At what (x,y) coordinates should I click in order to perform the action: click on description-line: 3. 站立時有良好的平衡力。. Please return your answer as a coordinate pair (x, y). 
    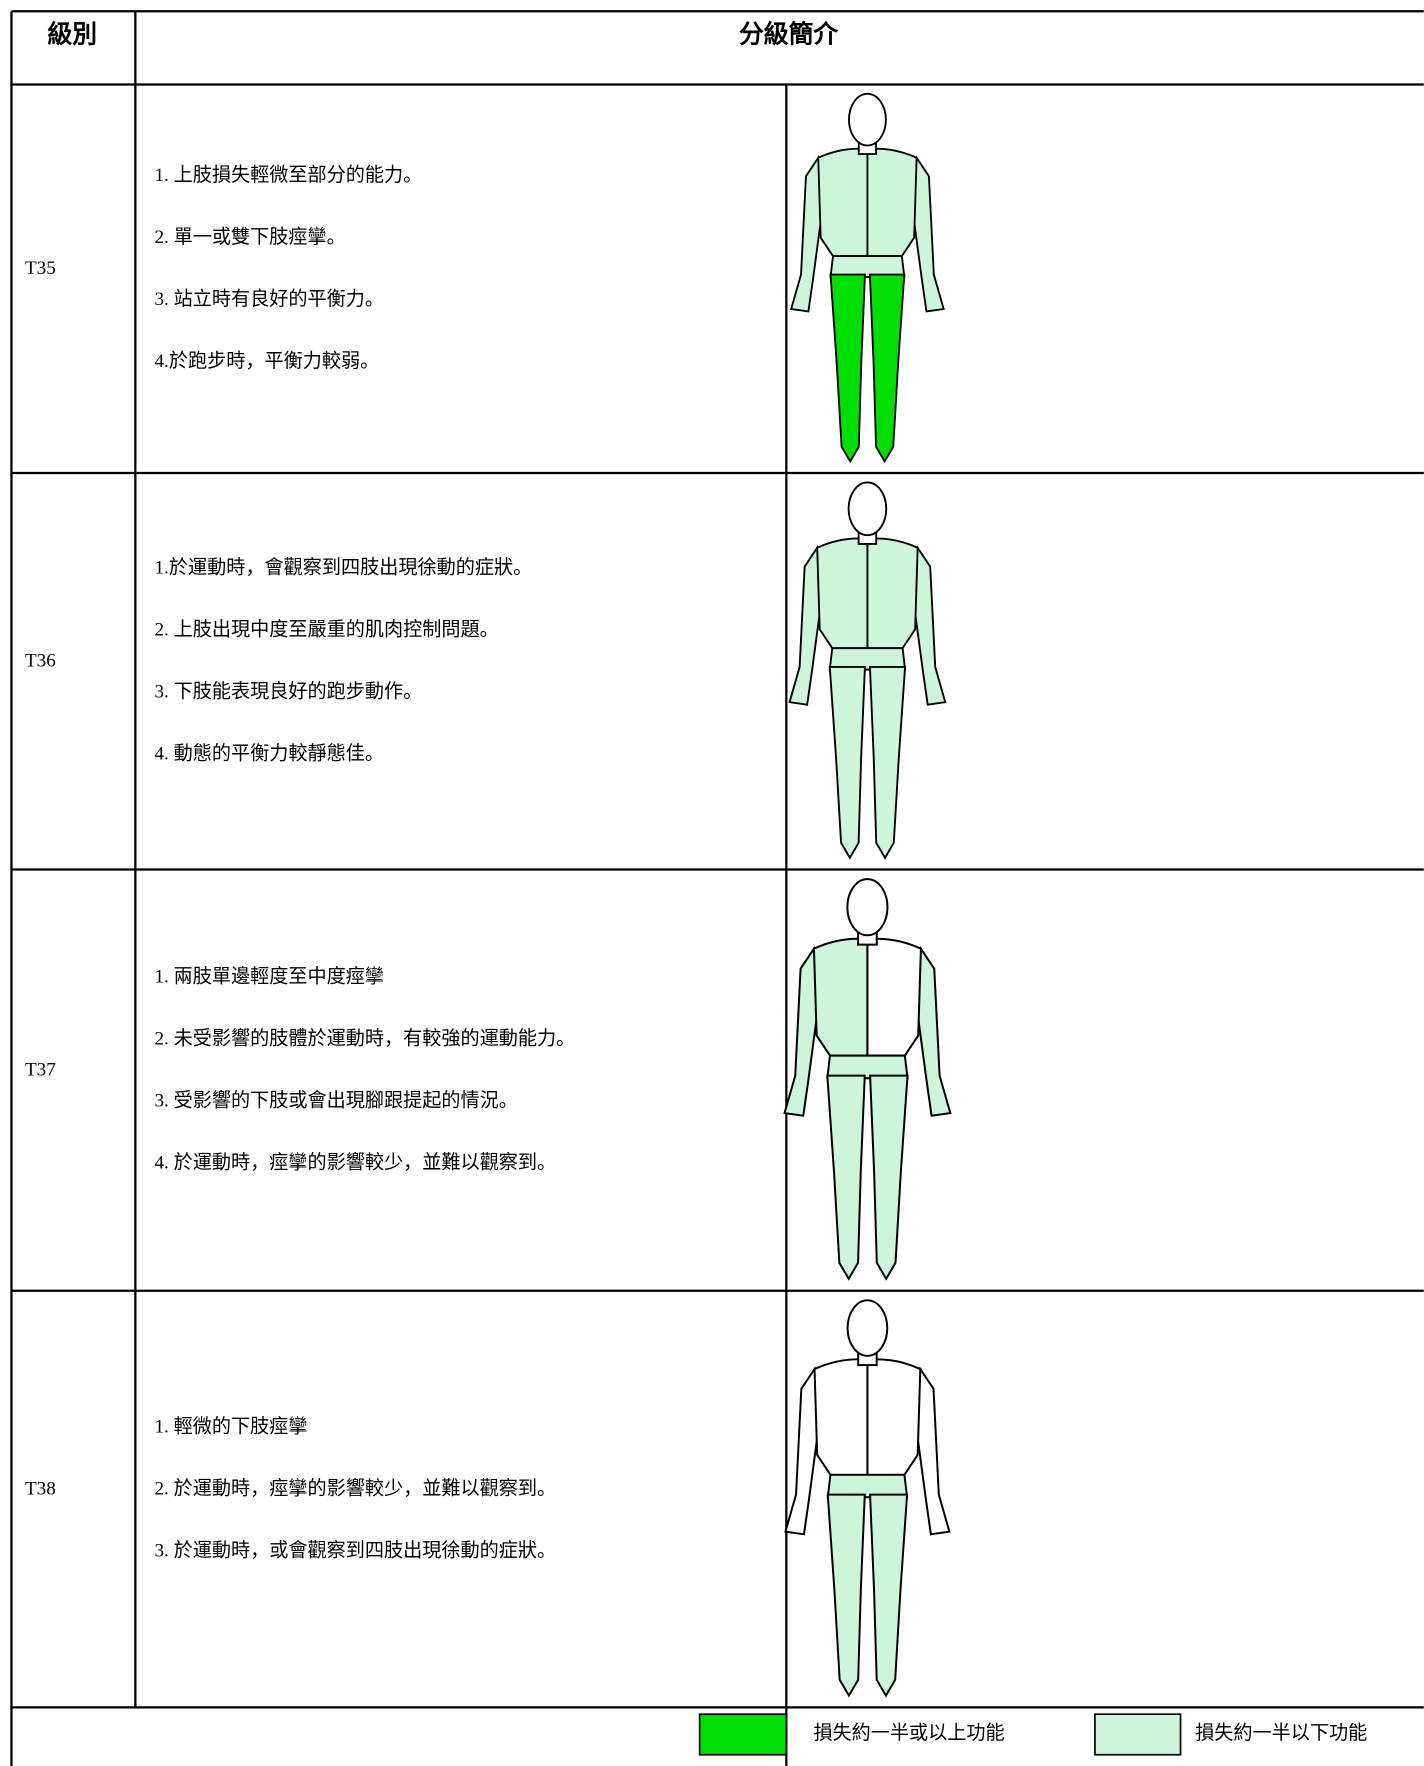
    Looking at the image, I should click on (268, 299).